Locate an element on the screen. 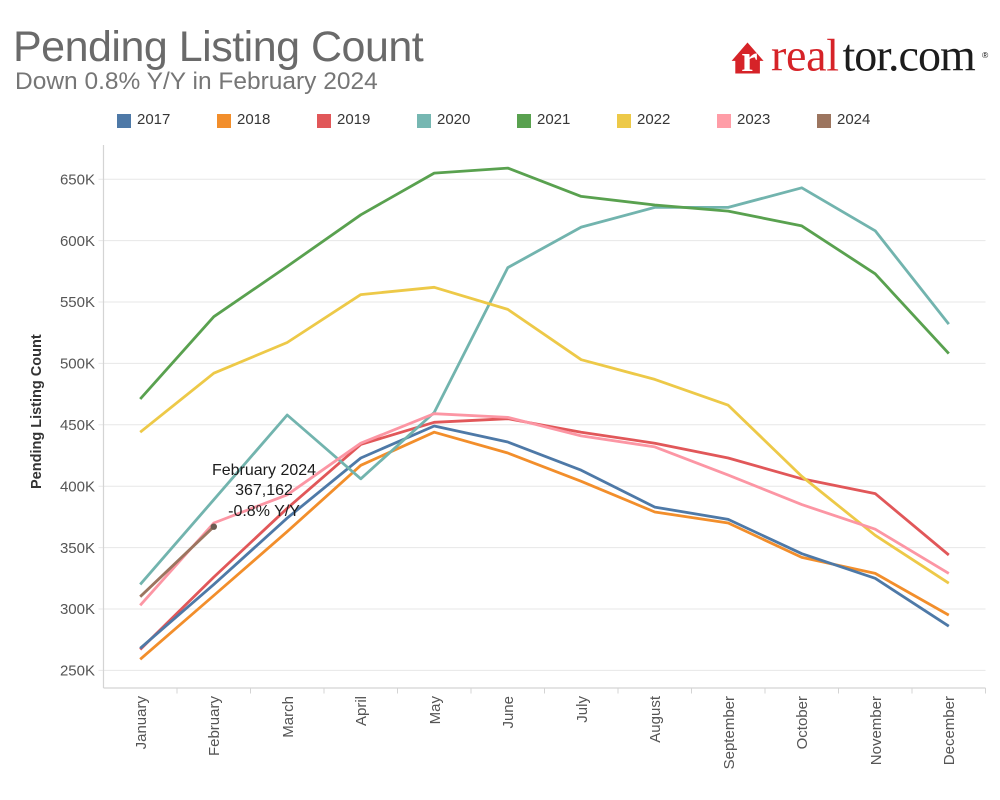  svg-text: Pending Listing Count is located at coordinates (37, 411).